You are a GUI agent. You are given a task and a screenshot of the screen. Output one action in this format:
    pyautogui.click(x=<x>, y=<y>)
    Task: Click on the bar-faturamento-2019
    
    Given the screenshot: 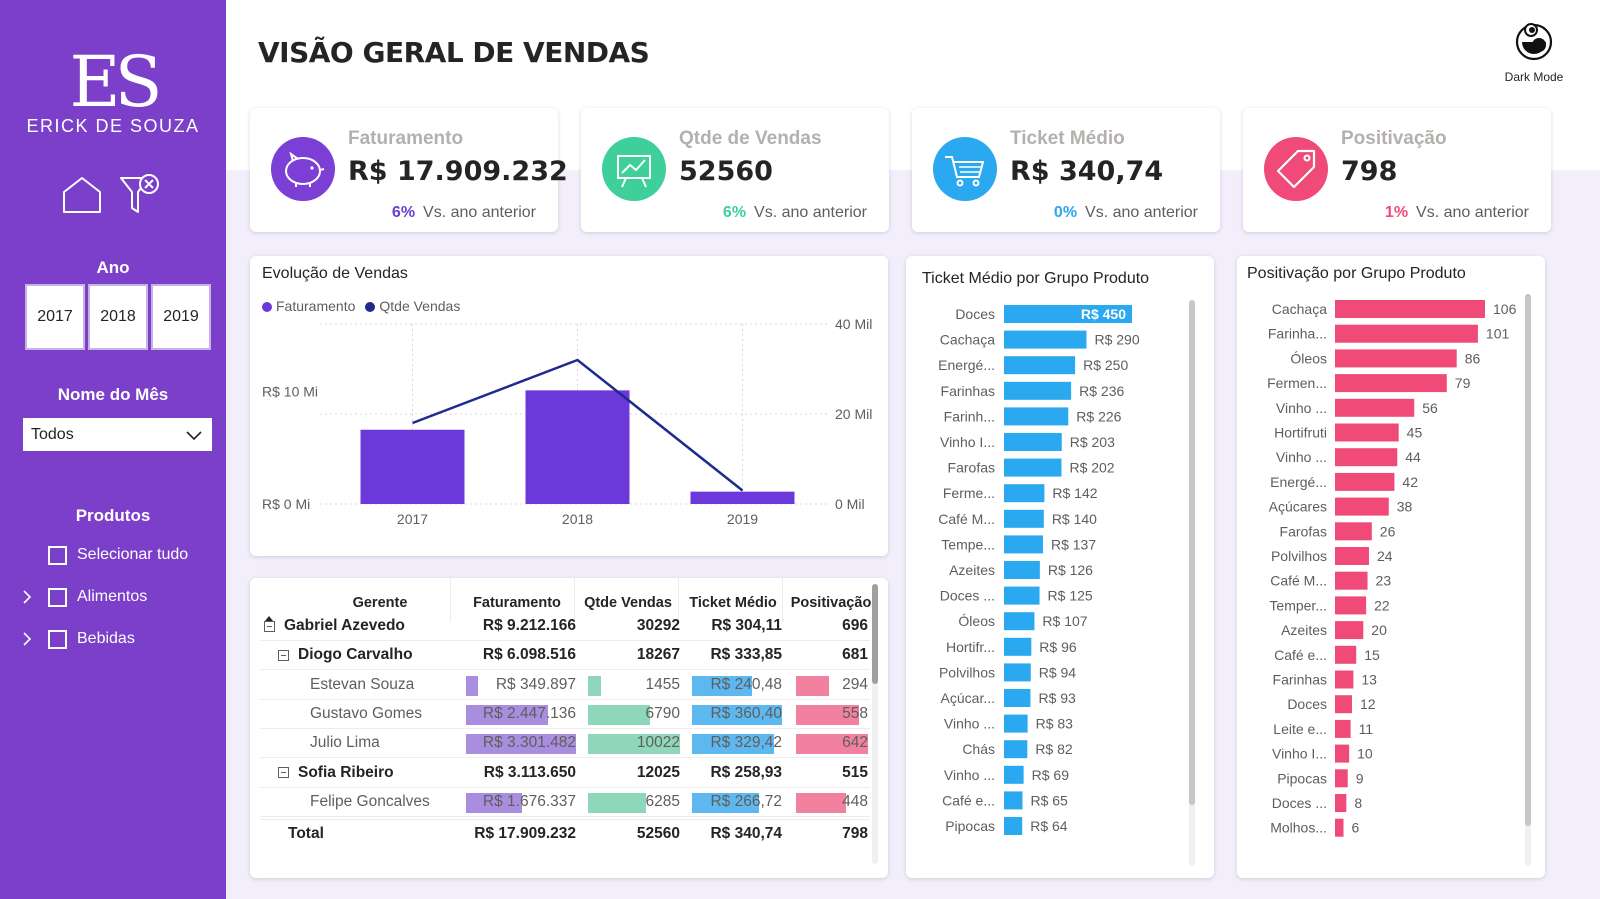 What is the action you would take?
    pyautogui.click(x=742, y=497)
    